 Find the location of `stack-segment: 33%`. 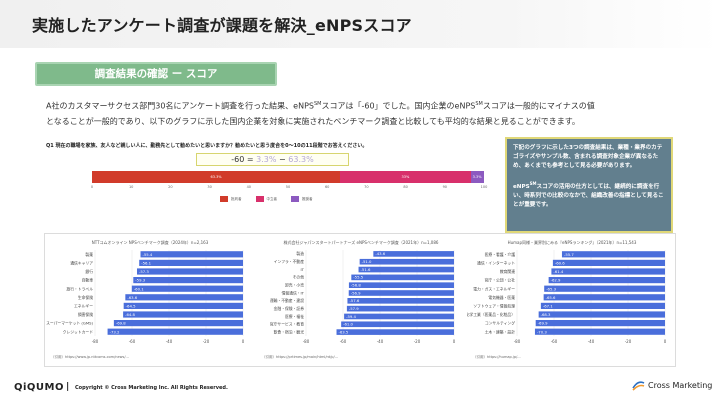

stack-segment: 33% is located at coordinates (405, 177).